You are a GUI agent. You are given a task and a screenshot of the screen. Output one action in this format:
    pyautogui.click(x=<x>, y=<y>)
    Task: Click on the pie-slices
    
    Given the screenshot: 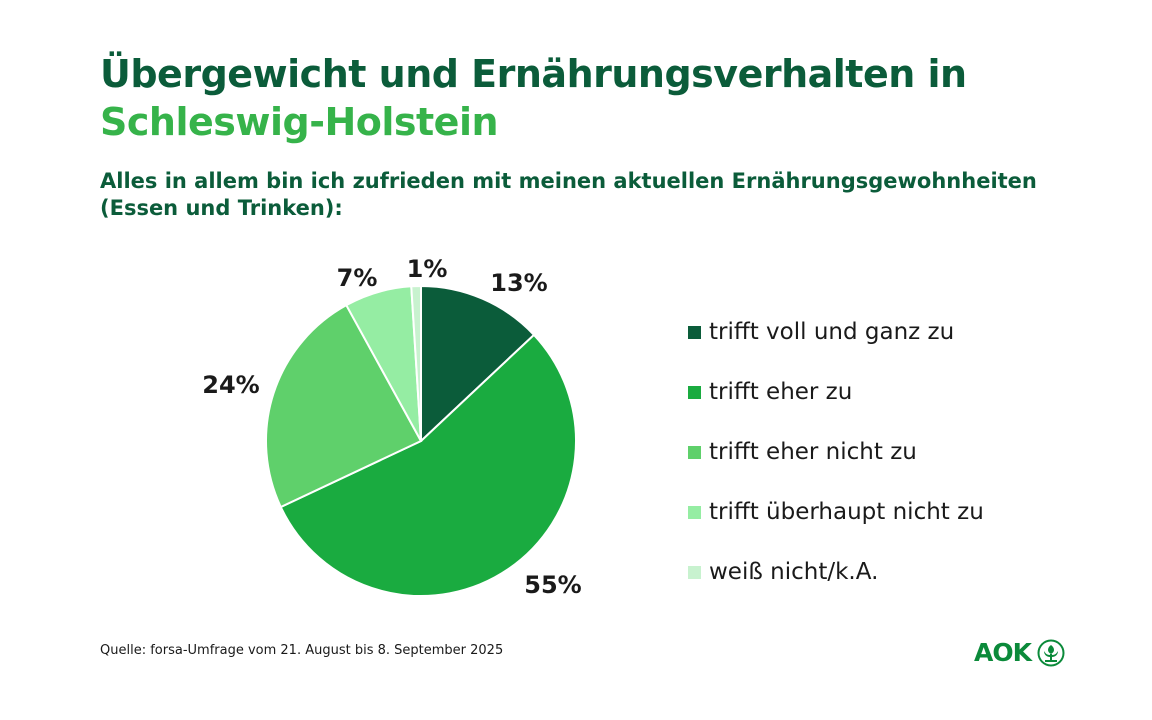 What is the action you would take?
    pyautogui.click(x=421, y=440)
    